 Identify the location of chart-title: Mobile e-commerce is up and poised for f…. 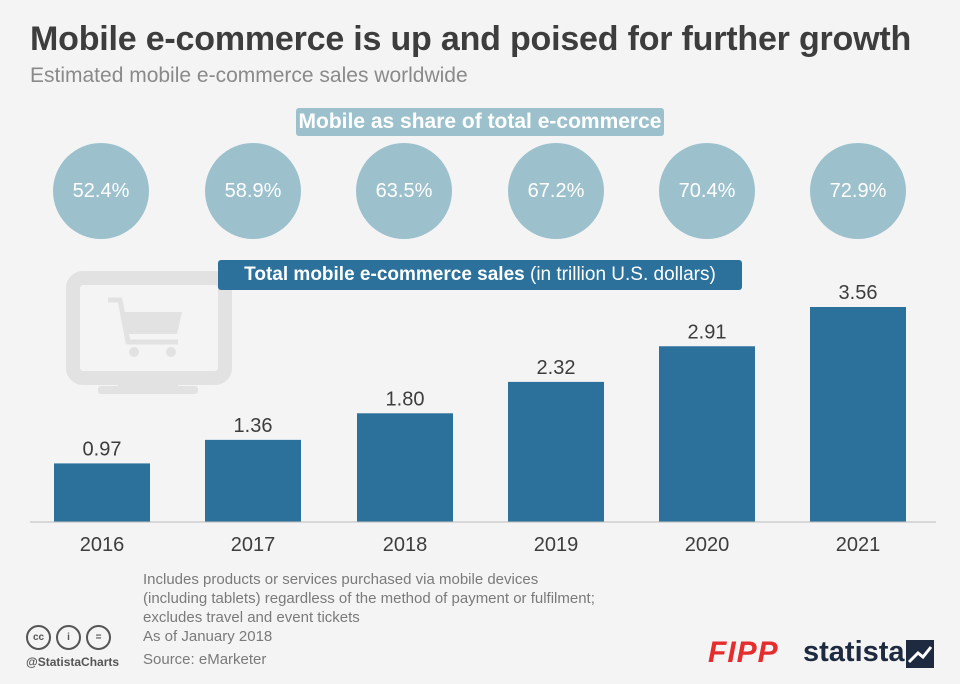
(471, 39).